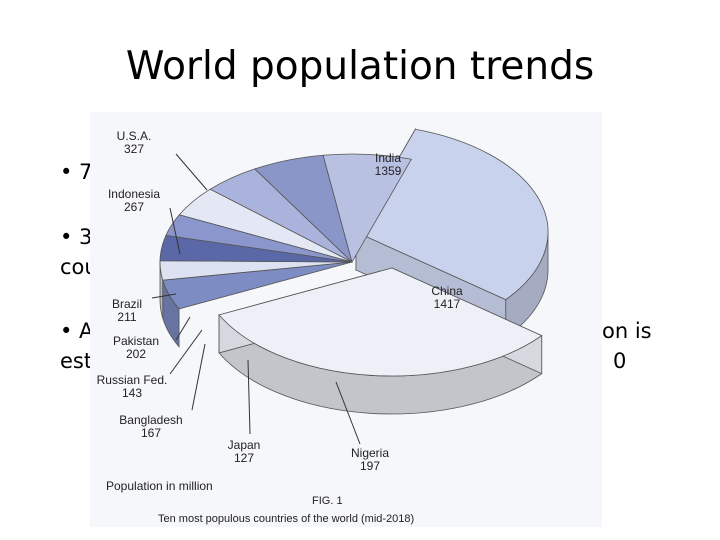 The height and width of the screenshot is (540, 720). Describe the element at coordinates (388, 158) in the screenshot. I see `label-india-name: India` at that location.